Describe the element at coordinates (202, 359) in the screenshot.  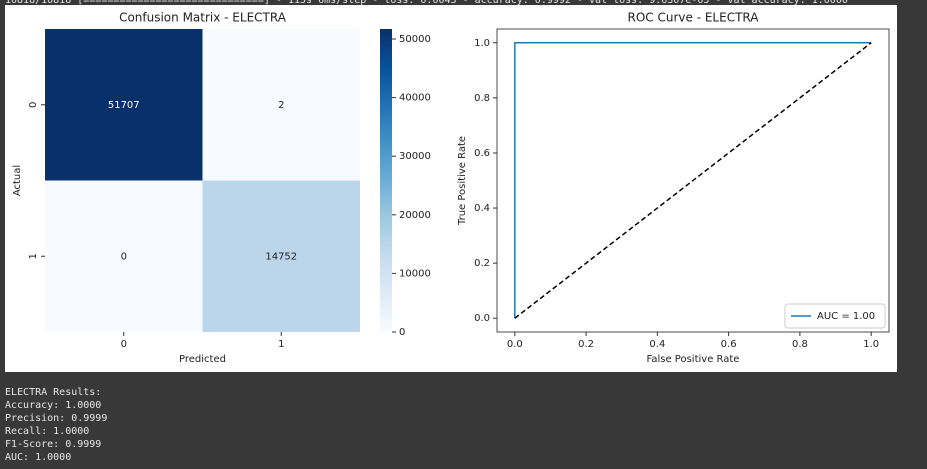
I see `x-axis-label: Predicted` at that location.